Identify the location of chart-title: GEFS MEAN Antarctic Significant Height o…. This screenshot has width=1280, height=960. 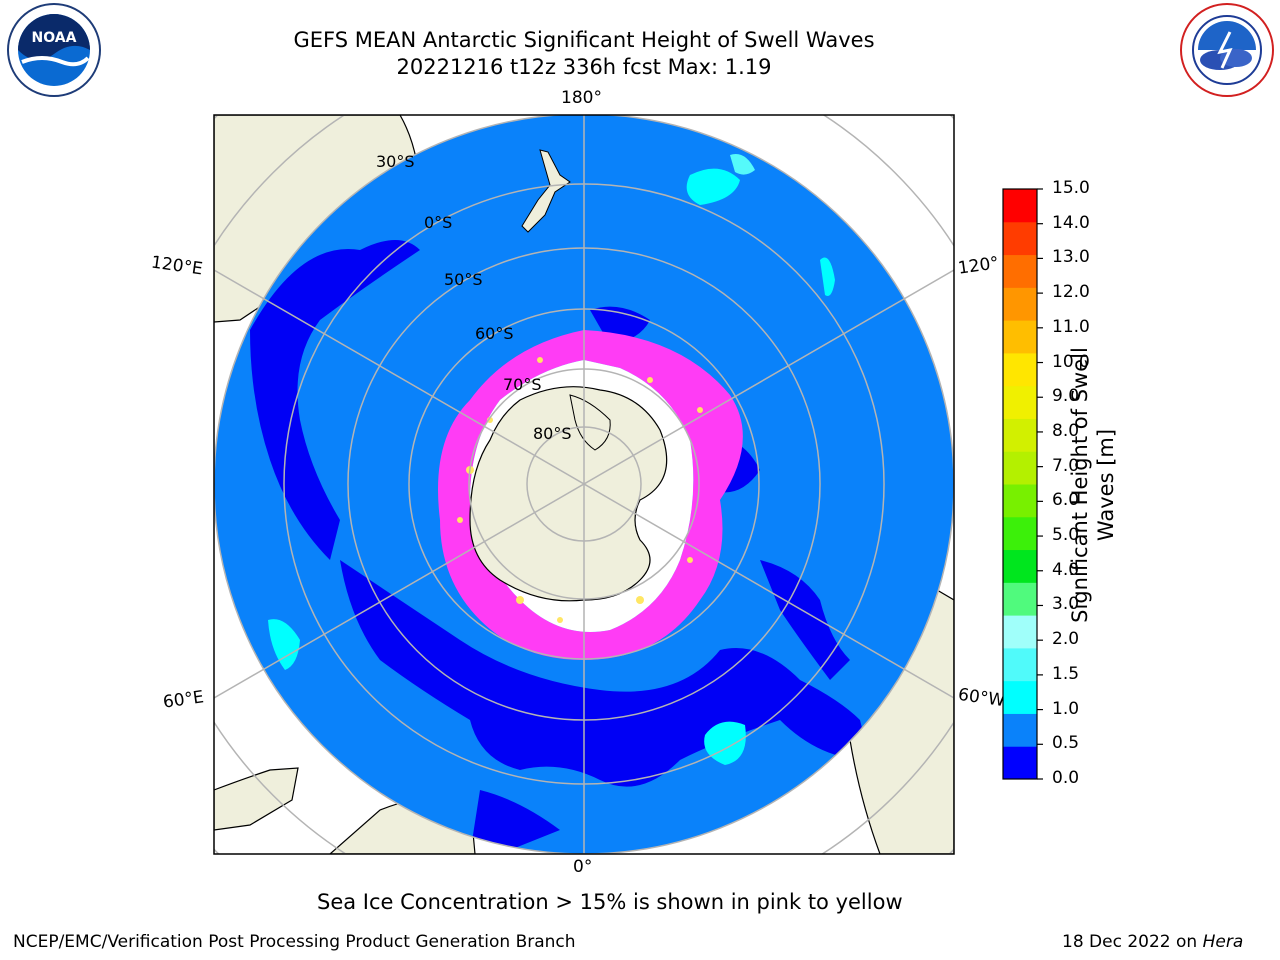
(584, 40).